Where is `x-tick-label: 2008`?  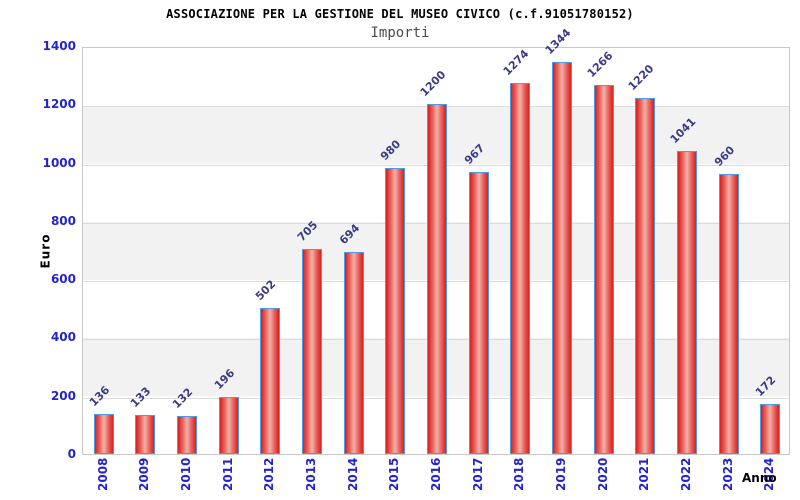
x-tick-label: 2008 is located at coordinates (102, 474).